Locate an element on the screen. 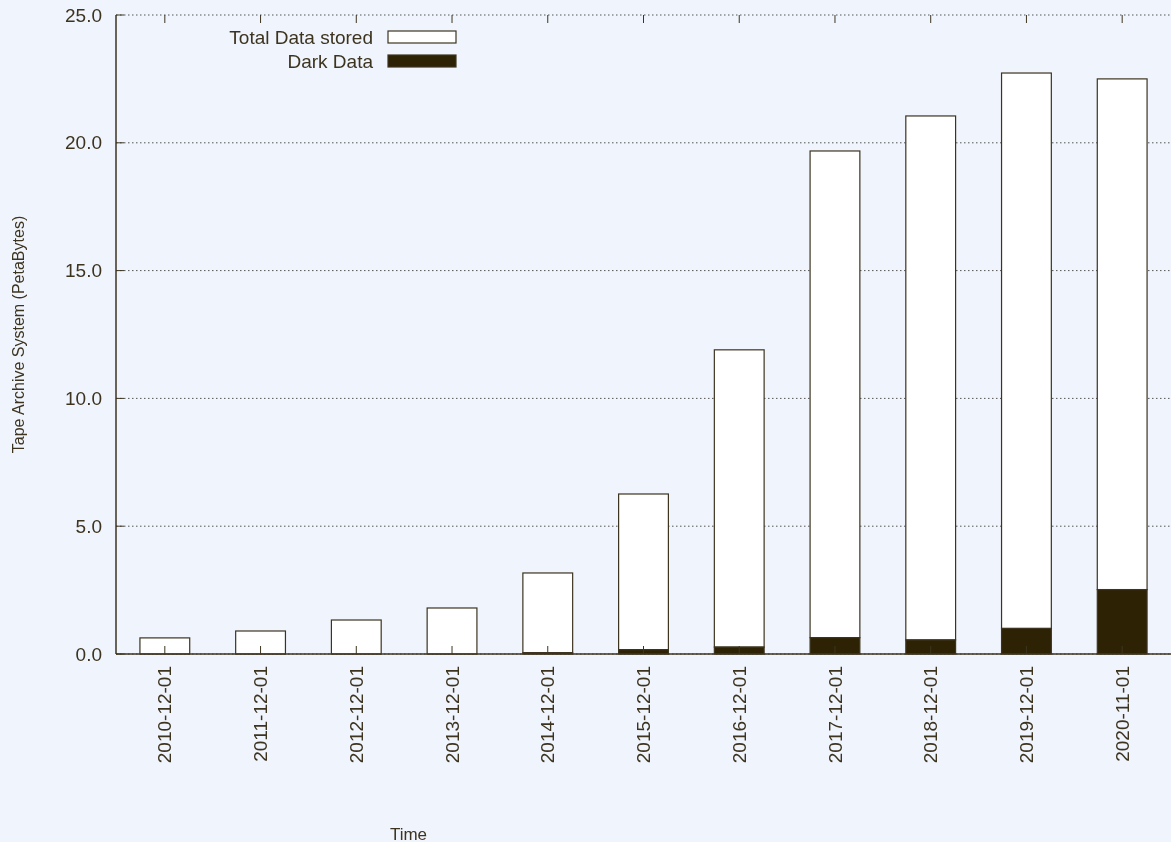  y-tick-label: 10.0 is located at coordinates (83, 399).